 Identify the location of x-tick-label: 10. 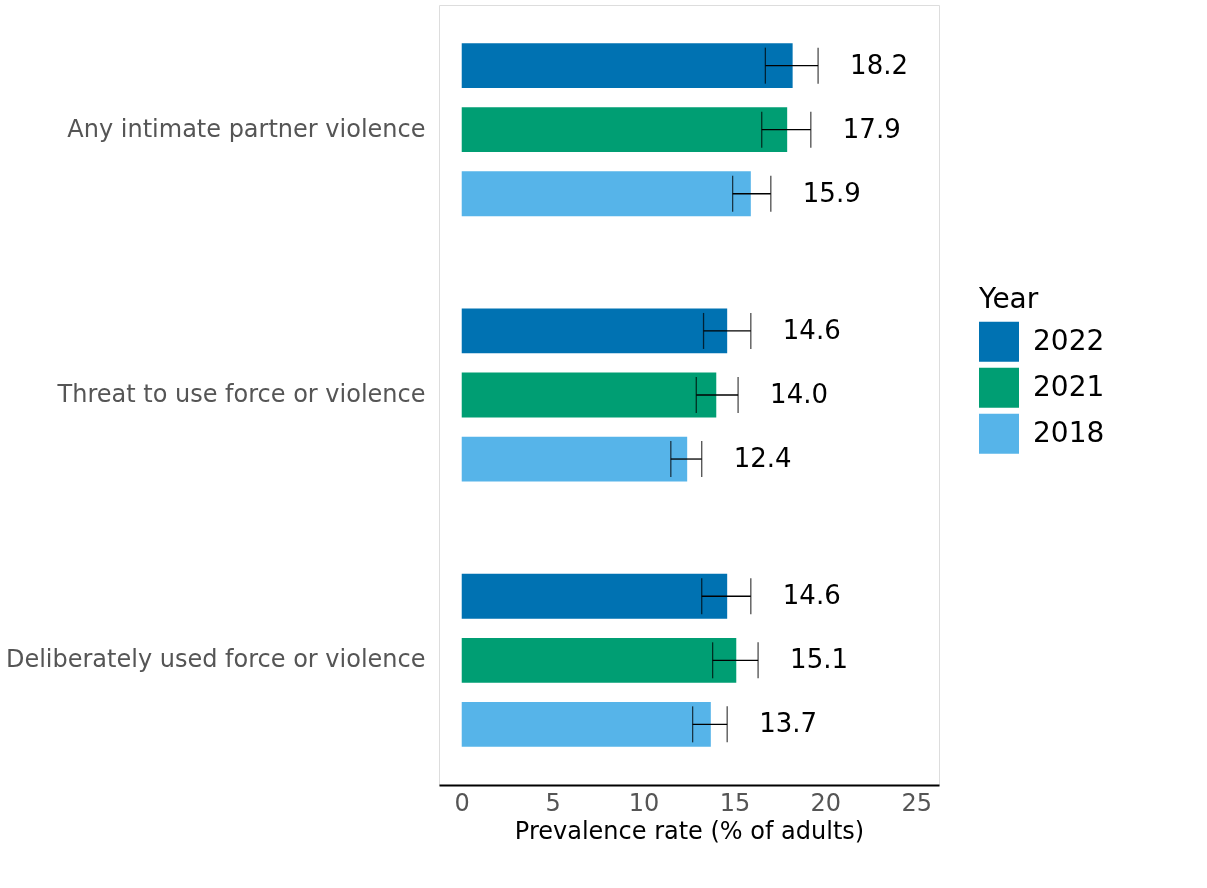
(644, 802).